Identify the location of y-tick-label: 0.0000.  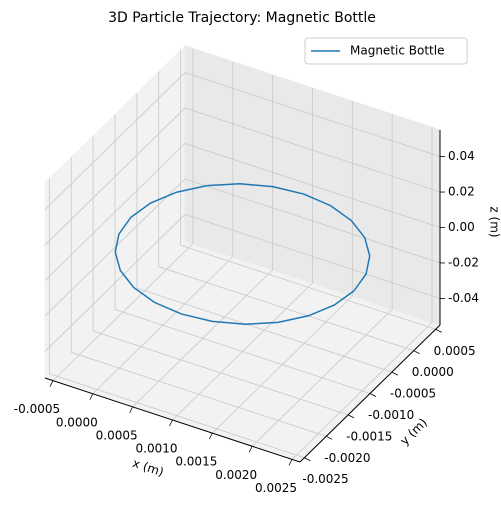
(433, 372).